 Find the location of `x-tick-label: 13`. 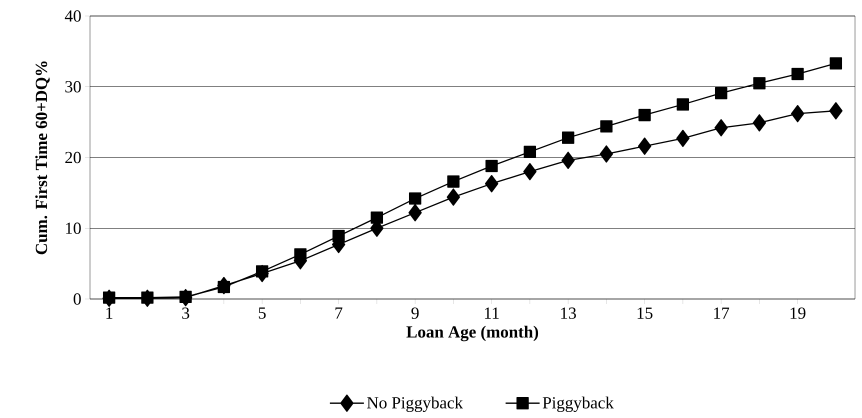

x-tick-label: 13 is located at coordinates (568, 313).